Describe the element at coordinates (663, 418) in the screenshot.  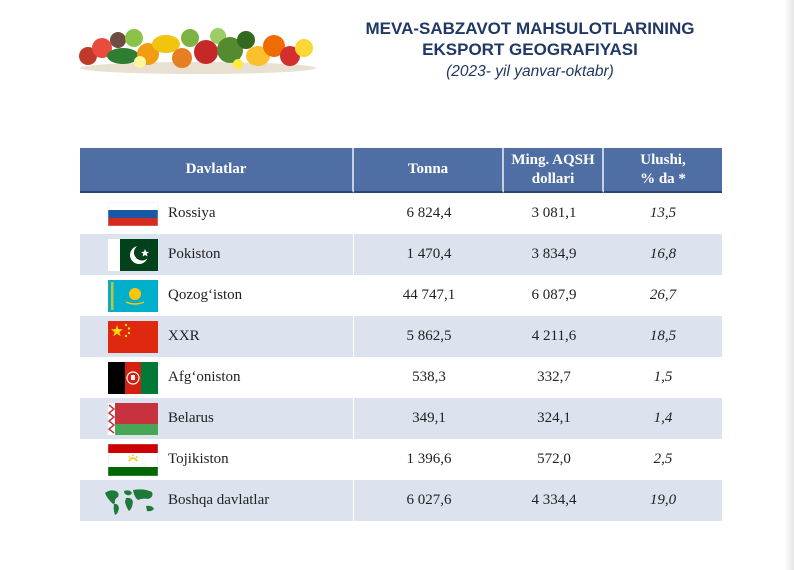
I see `share-cell: 1,4` at that location.